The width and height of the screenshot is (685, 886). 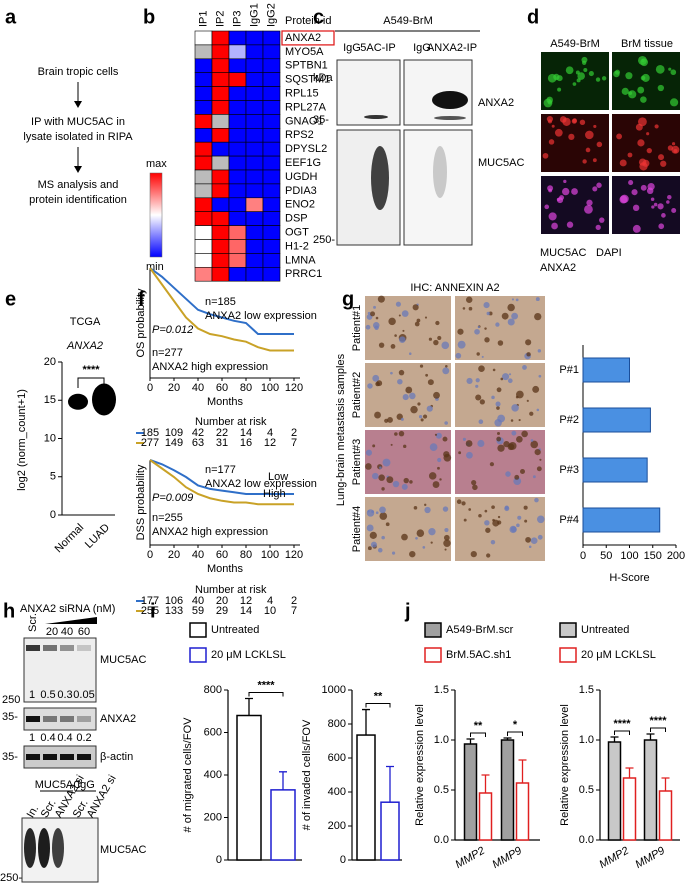 What do you see at coordinates (438, 92) in the screenshot?
I see `blot` at bounding box center [438, 92].